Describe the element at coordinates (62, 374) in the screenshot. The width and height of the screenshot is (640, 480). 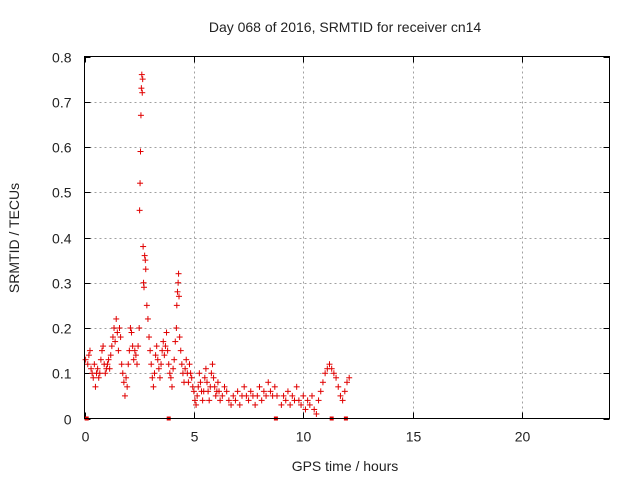
I see `y-tick-label: 0.1` at that location.